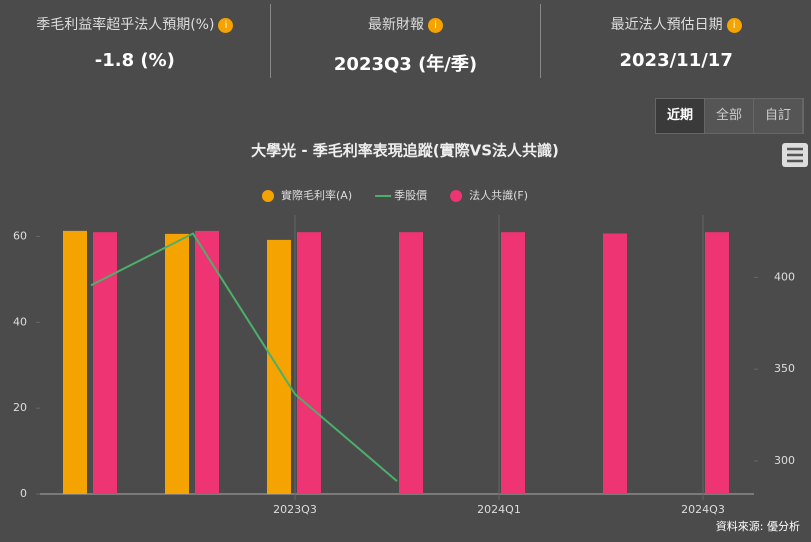 The width and height of the screenshot is (811, 542). I want to click on source: 資料來源: 優分析, so click(758, 526).